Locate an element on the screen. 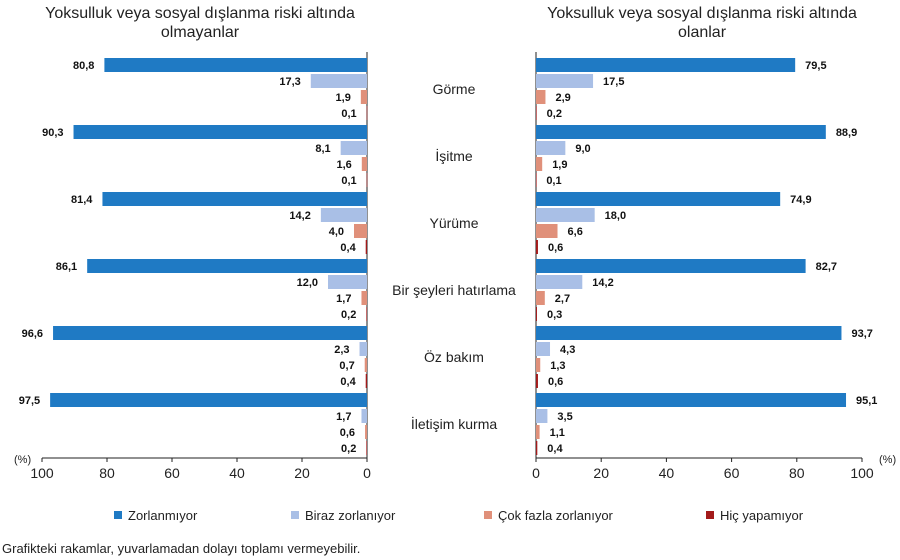  left-data-label: 2,3 is located at coordinates (341, 350).